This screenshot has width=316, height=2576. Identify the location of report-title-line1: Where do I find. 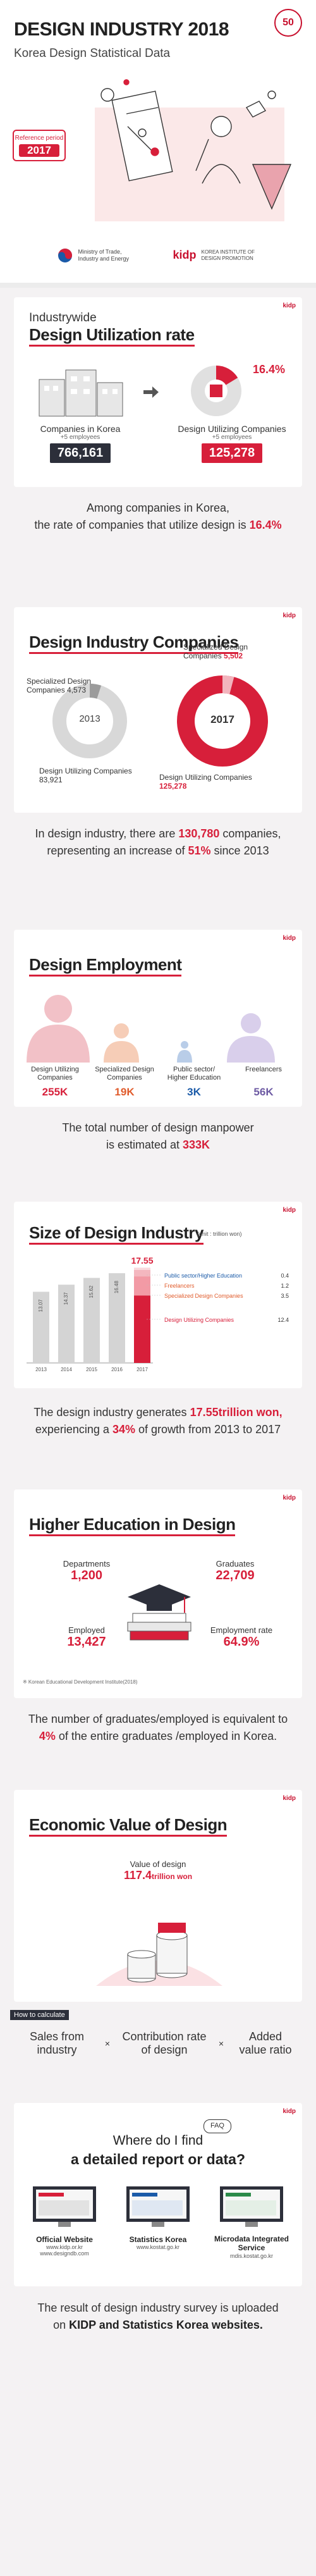
(158, 2140).